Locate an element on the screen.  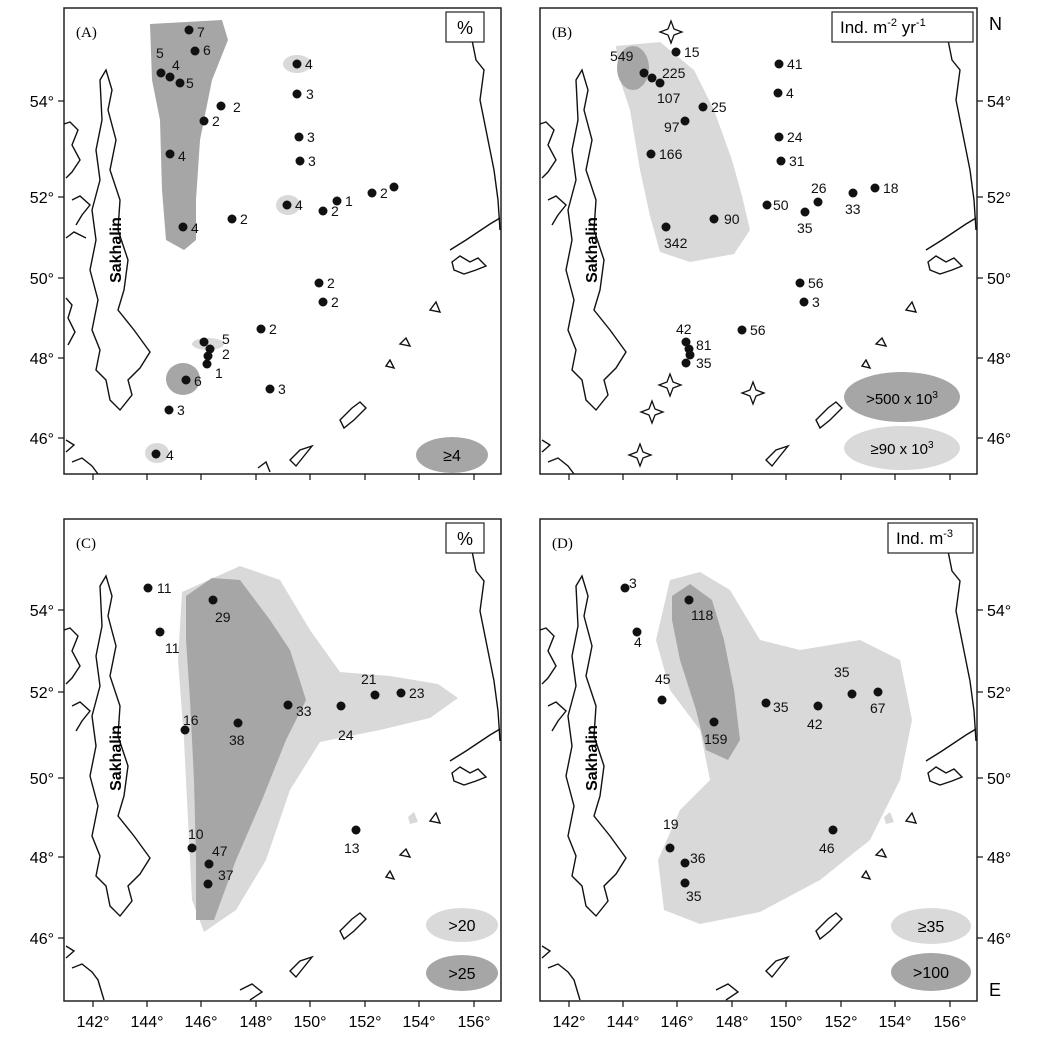
lat-labels-right-top: 54° 52° 50° 48° 46° is located at coordinates (999, 271).